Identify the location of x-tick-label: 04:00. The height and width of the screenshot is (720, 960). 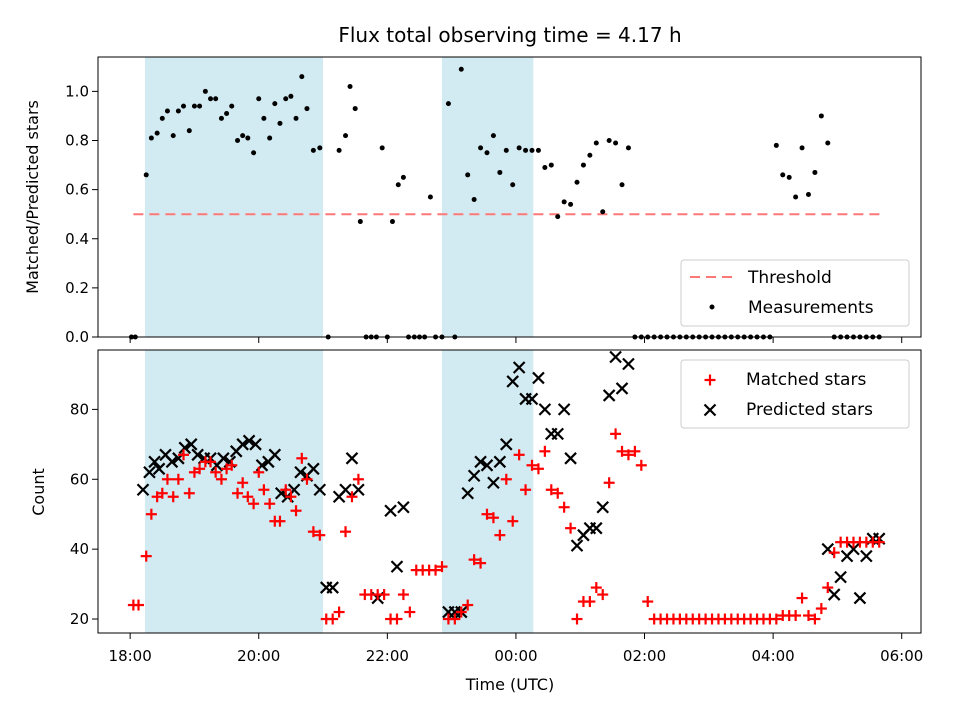
(773, 656).